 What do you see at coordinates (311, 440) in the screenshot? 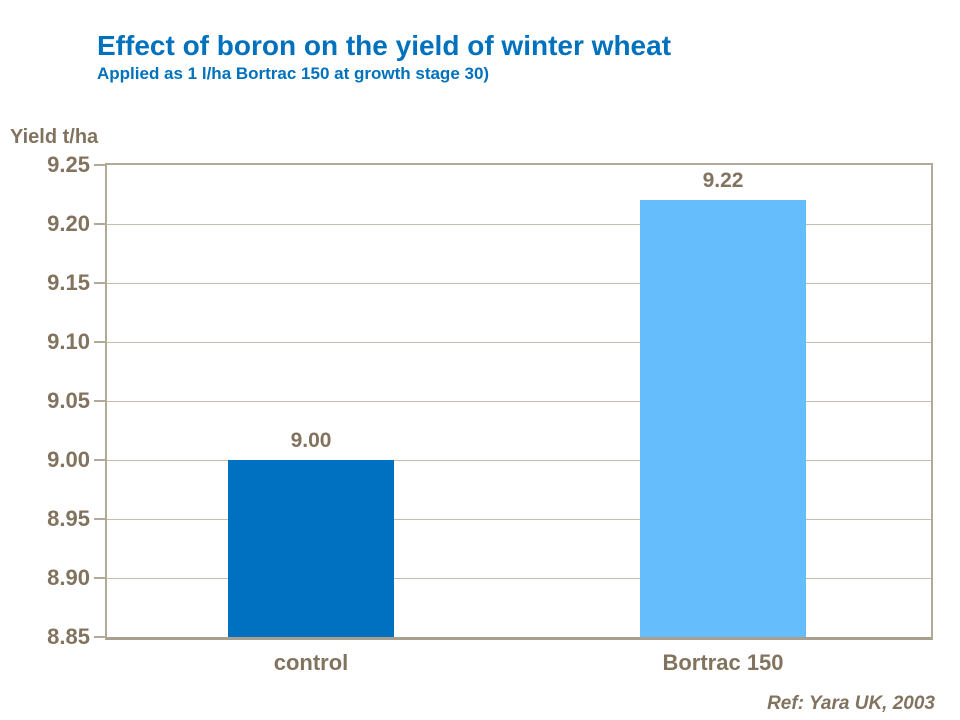
I see `bar-value-label: 9.00` at bounding box center [311, 440].